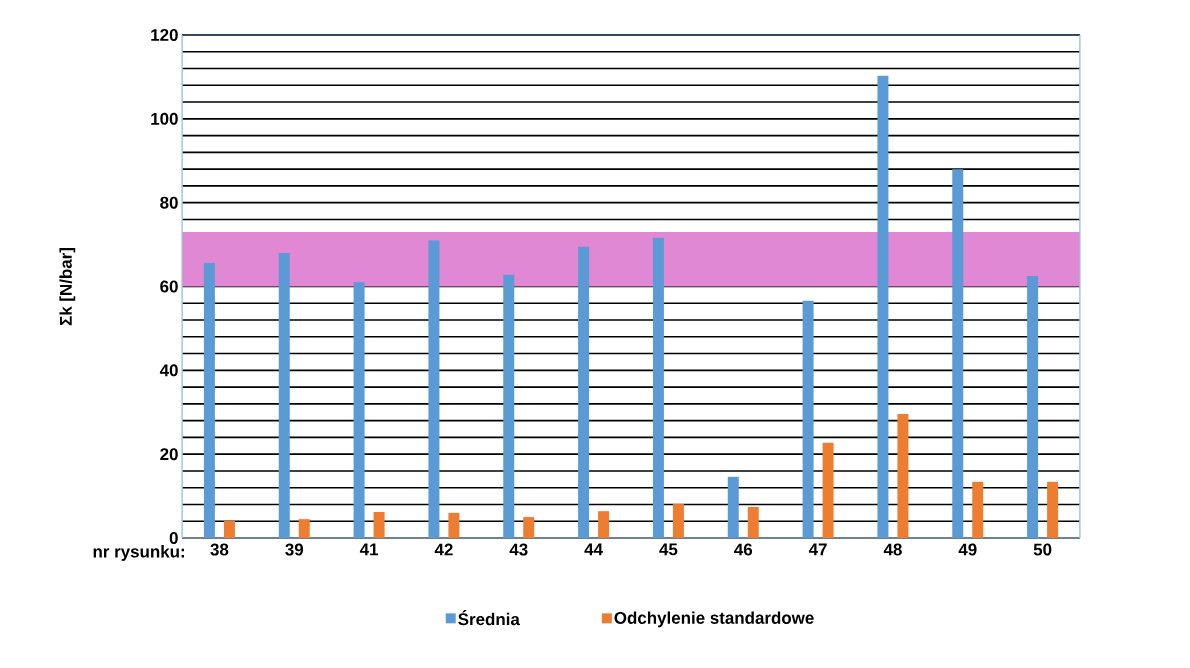  What do you see at coordinates (593, 549) in the screenshot?
I see `x-tick-label: 44` at bounding box center [593, 549].